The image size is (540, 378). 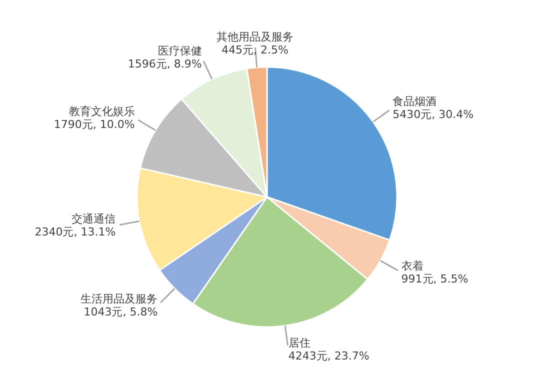 What do you see at coordinates (412, 265) in the screenshot?
I see `slice-label: 衣着` at bounding box center [412, 265].